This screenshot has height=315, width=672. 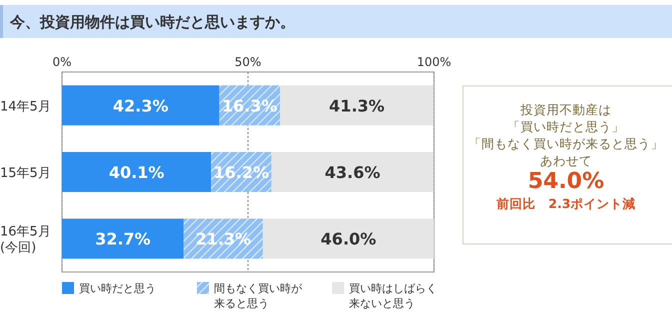 I want to click on legend-label: 買い時だと思う, so click(x=117, y=288).